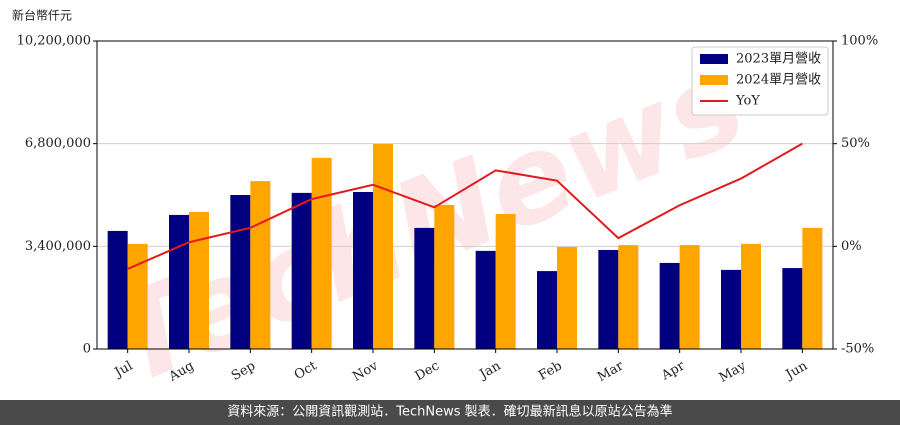 Image resolution: width=900 pixels, height=425 pixels. I want to click on y2-tick-label: 100%, so click(859, 41).